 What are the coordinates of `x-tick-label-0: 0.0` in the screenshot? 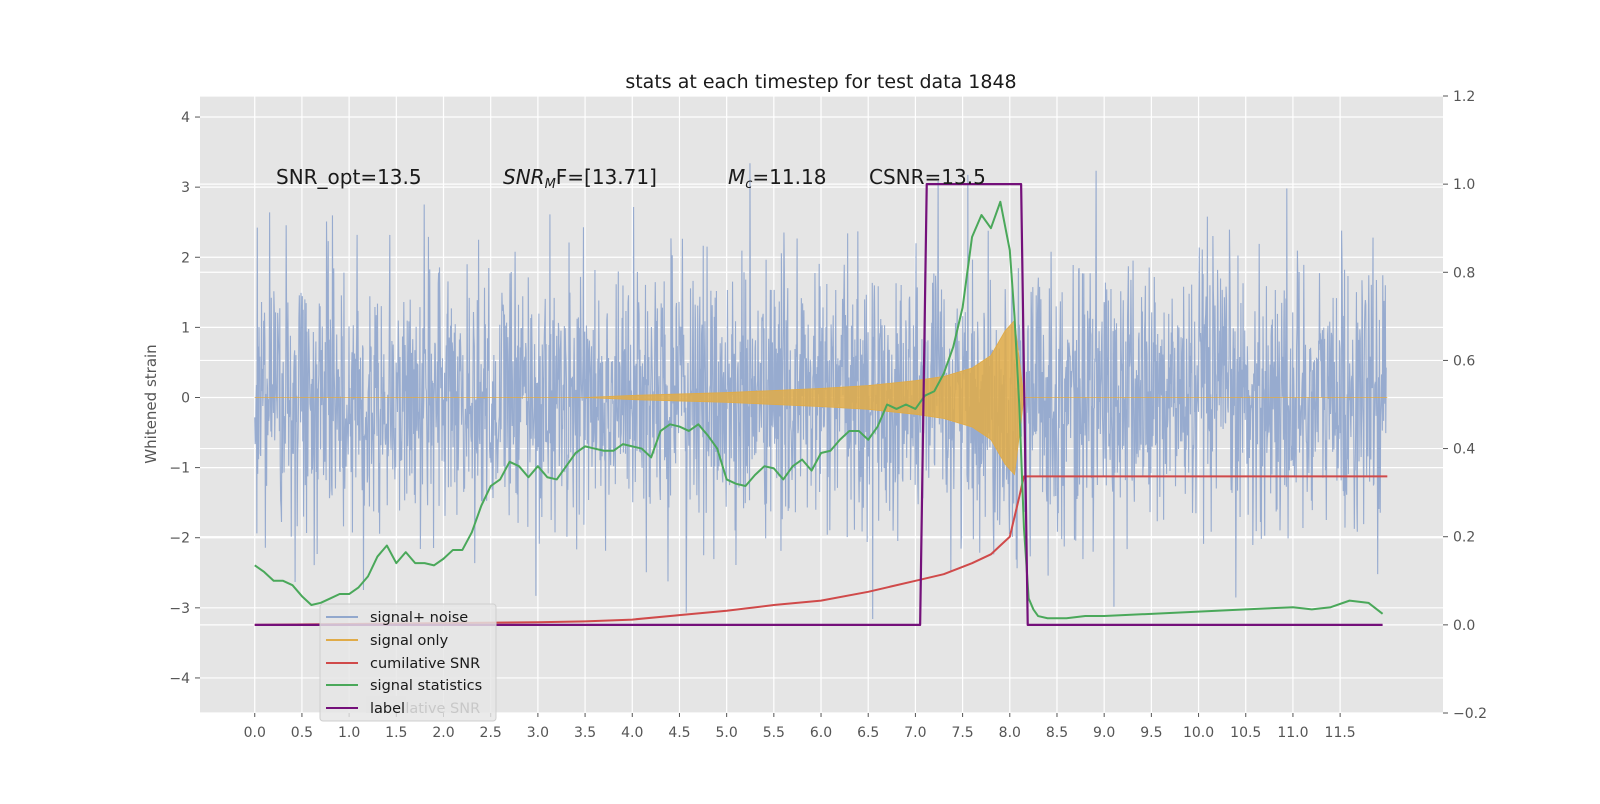 It's located at (255, 733).